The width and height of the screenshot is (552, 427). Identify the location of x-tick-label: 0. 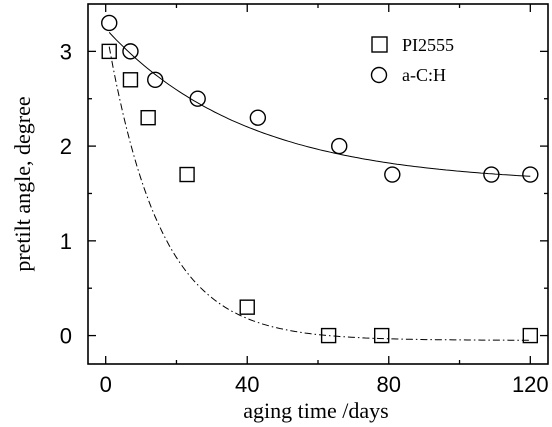
(106, 384).